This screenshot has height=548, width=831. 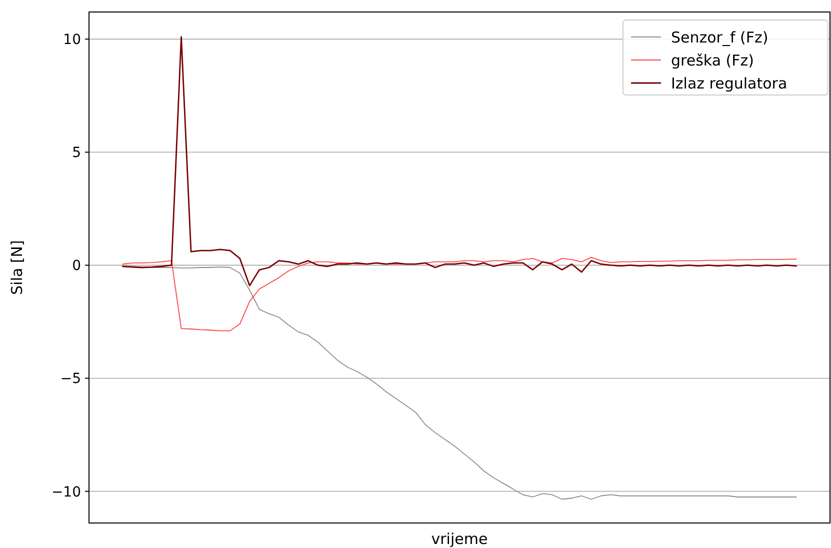 I want to click on y-tick-label: 0, so click(x=76, y=266).